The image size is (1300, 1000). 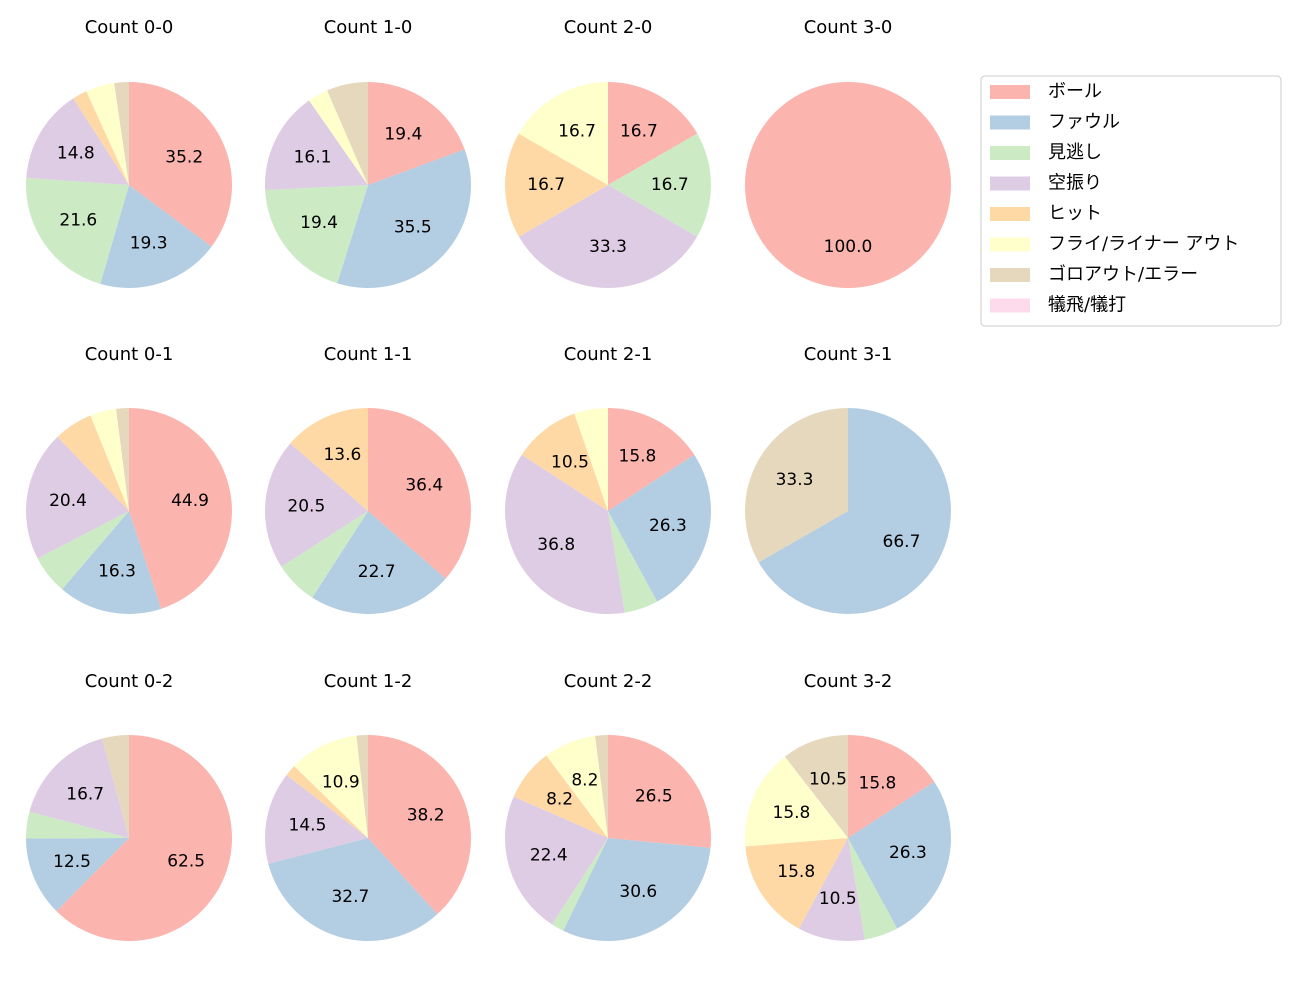 I want to click on legend-label: 空振り, so click(x=1075, y=183).